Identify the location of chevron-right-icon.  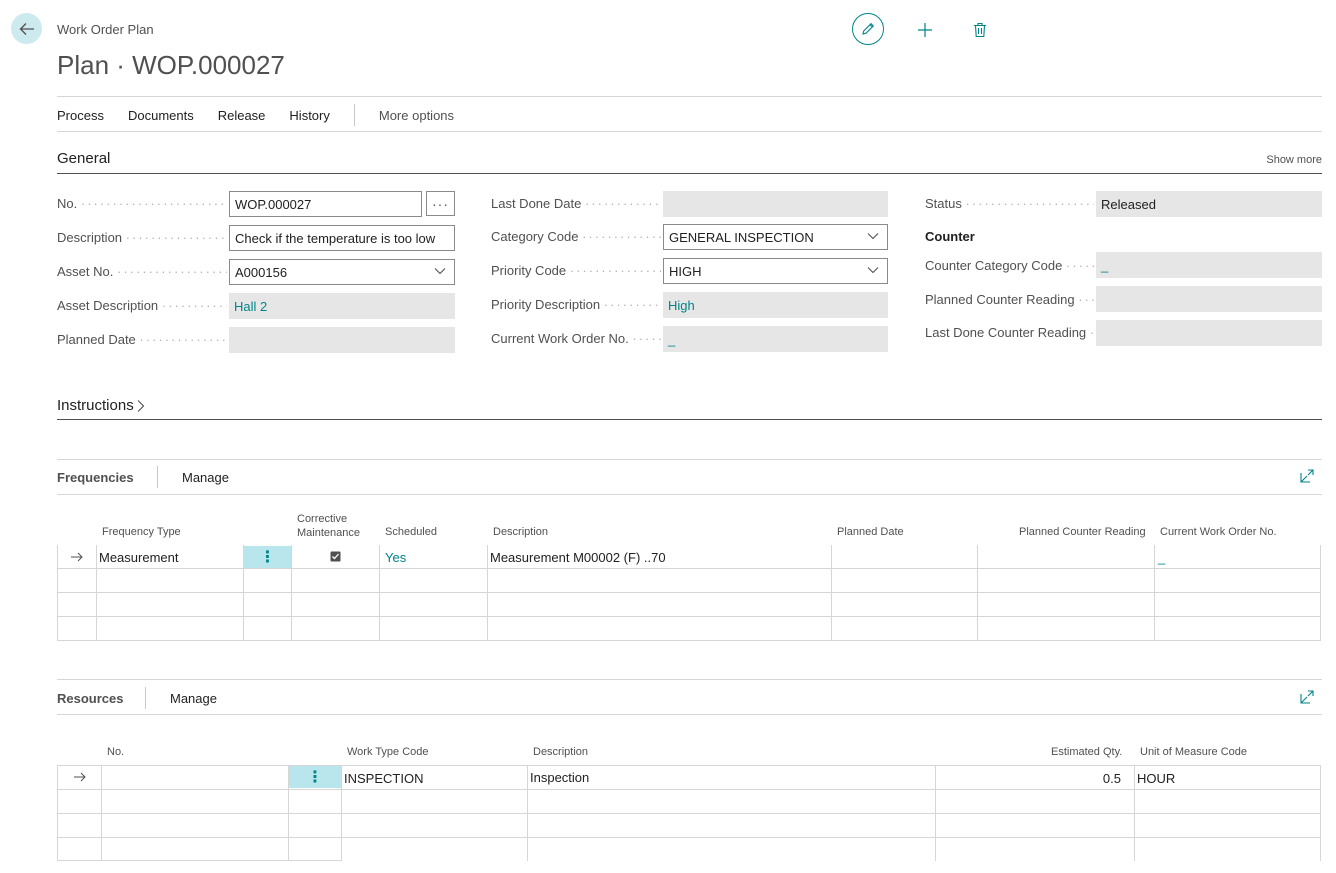
(140, 405).